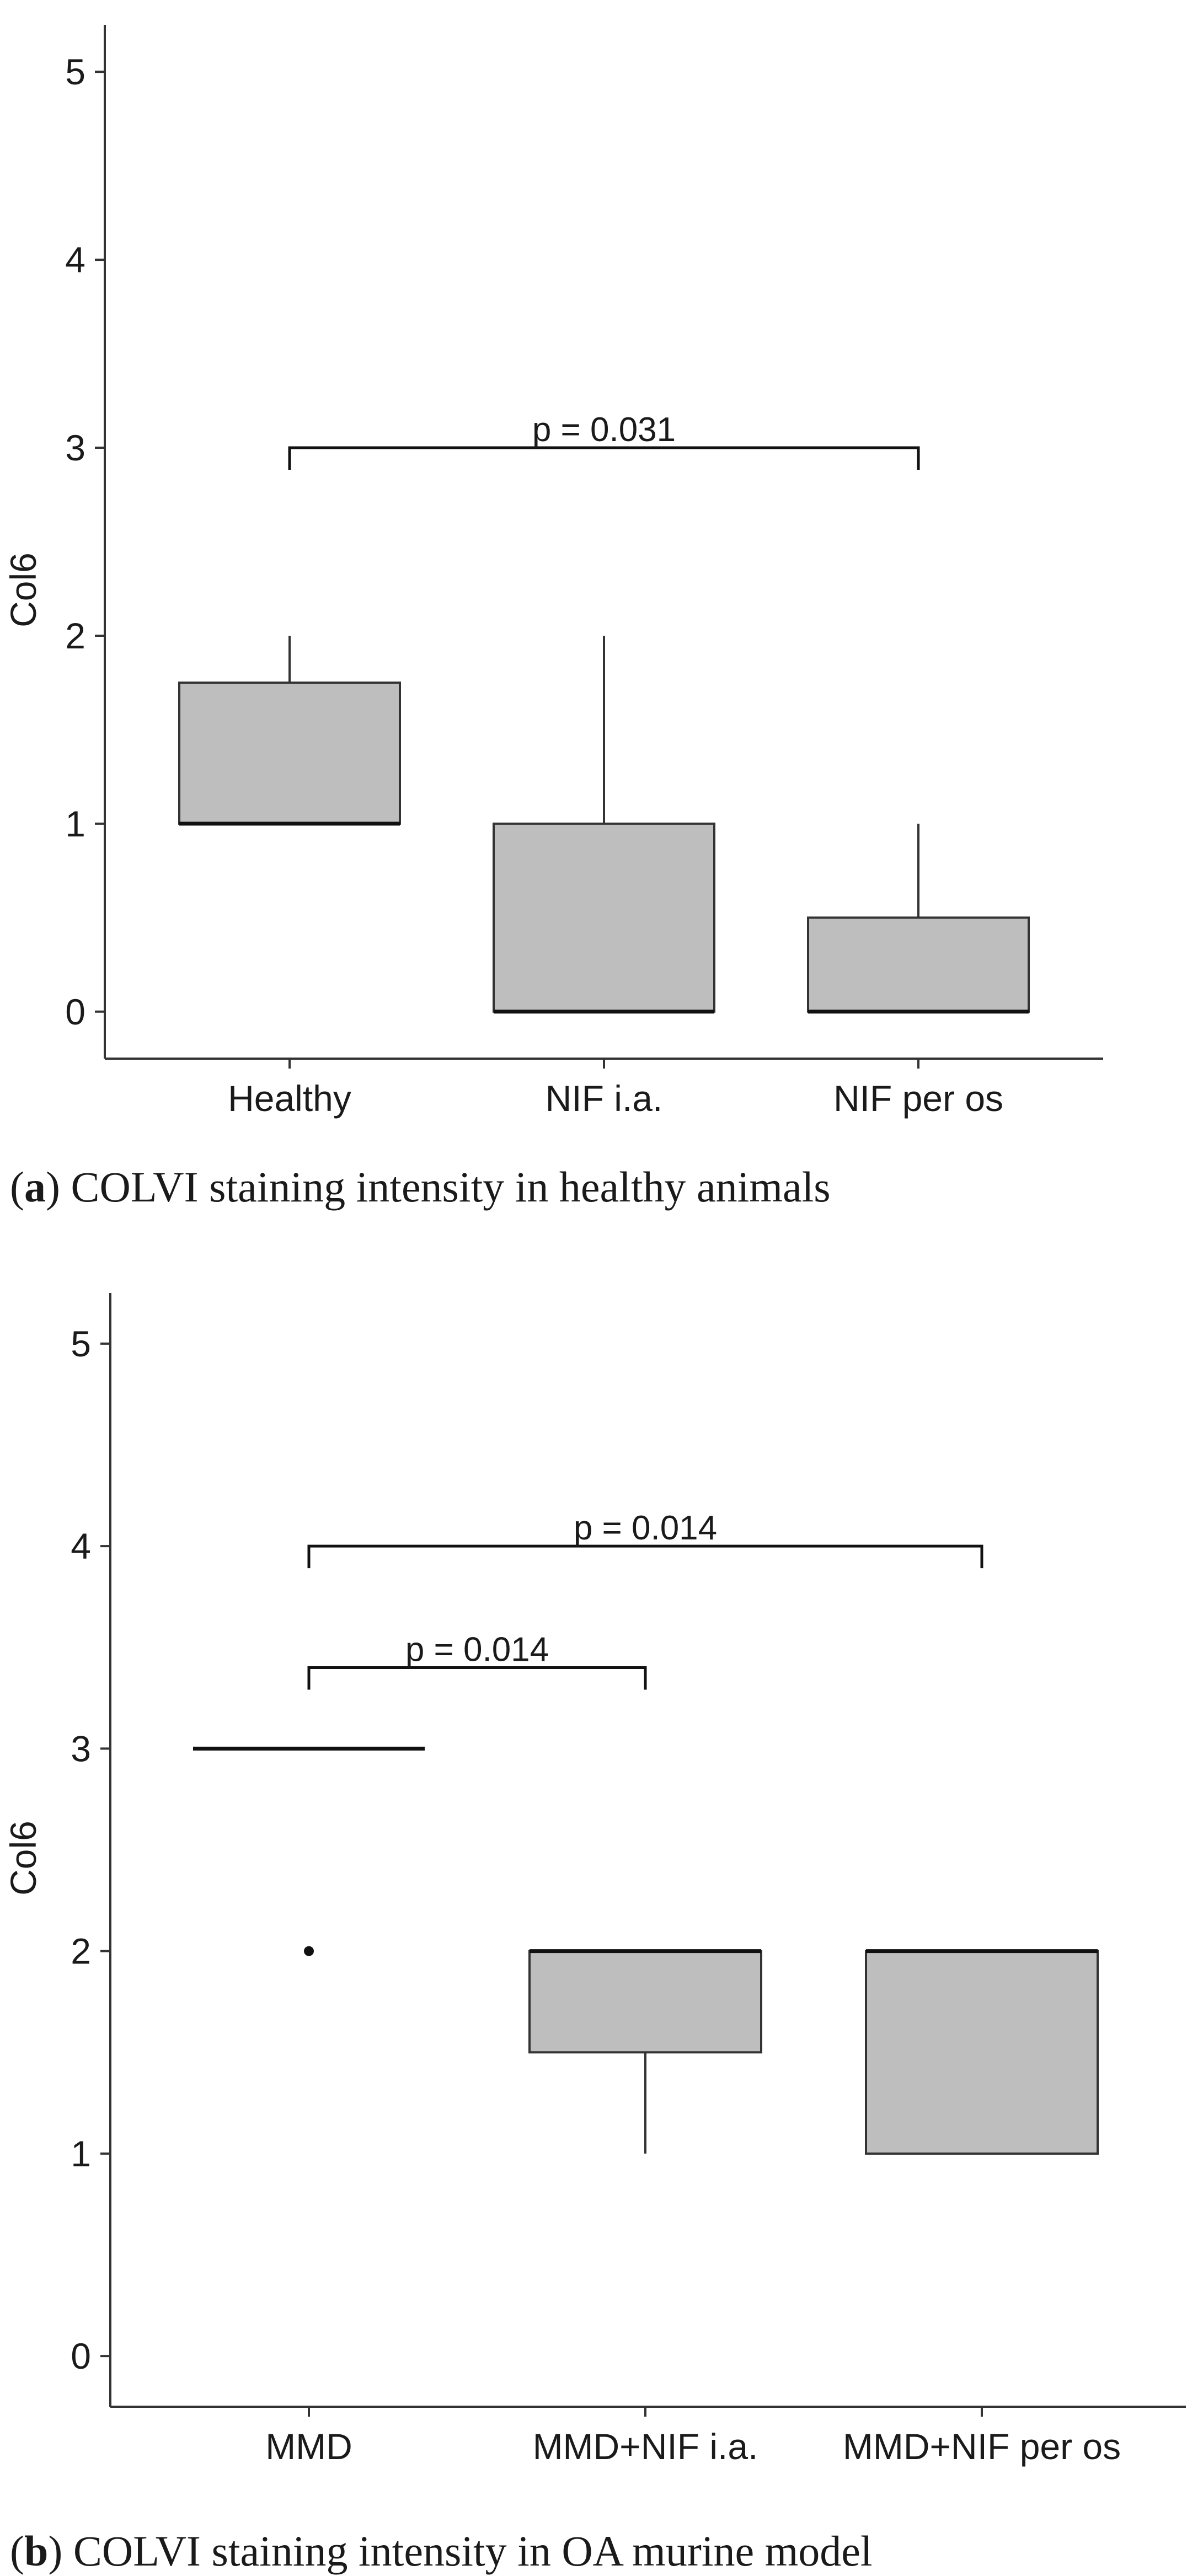 The image size is (1203, 2576). I want to click on x-tick-label: MMD, so click(308, 2446).